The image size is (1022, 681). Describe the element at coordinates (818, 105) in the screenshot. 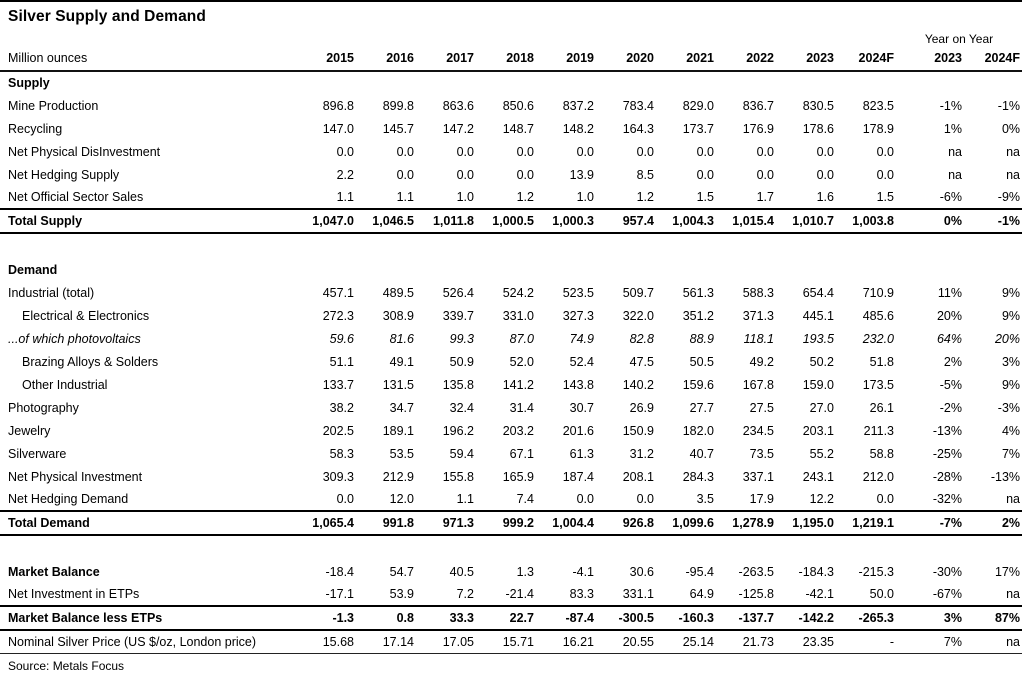

I see `value-cell: 830.5` at that location.